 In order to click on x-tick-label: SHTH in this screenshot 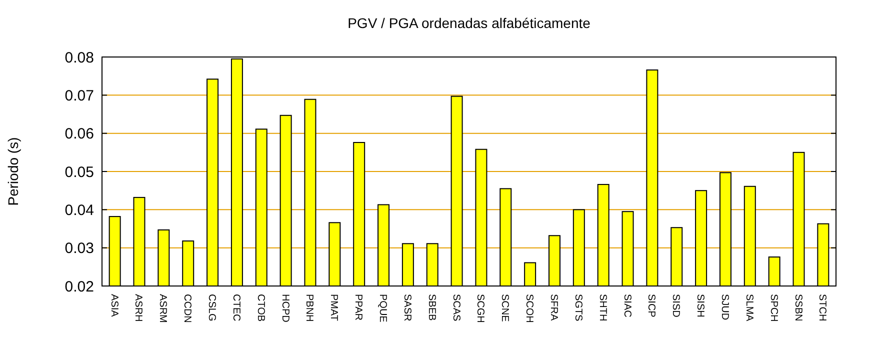, I will do `click(602, 308)`.